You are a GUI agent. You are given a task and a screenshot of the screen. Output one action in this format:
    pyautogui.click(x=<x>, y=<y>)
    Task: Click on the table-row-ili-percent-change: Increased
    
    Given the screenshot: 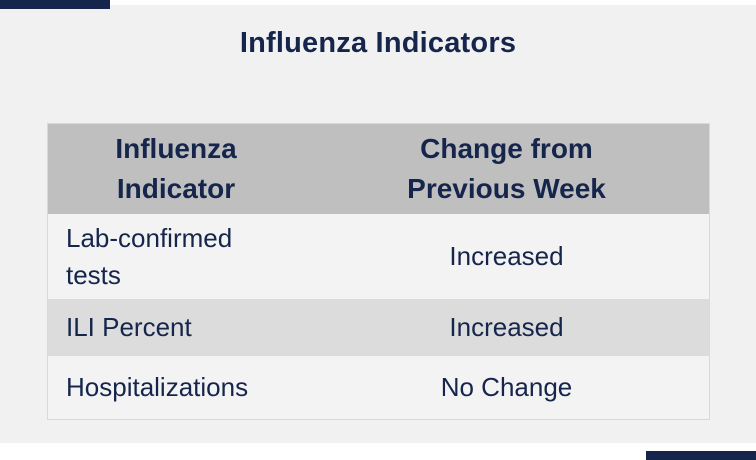 What is the action you would take?
    pyautogui.click(x=506, y=327)
    